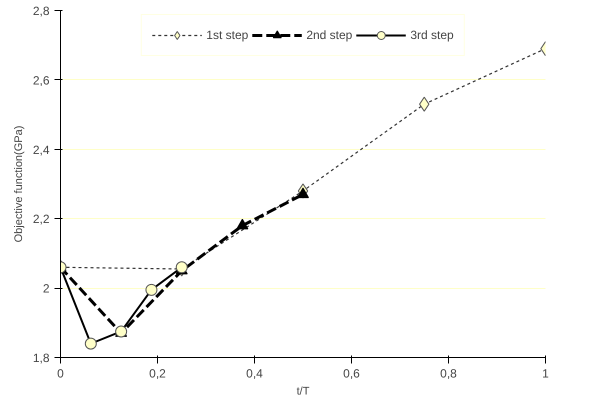 This screenshot has height=407, width=589. Describe the element at coordinates (351, 373) in the screenshot. I see `x-tick-label: 0,6` at that location.